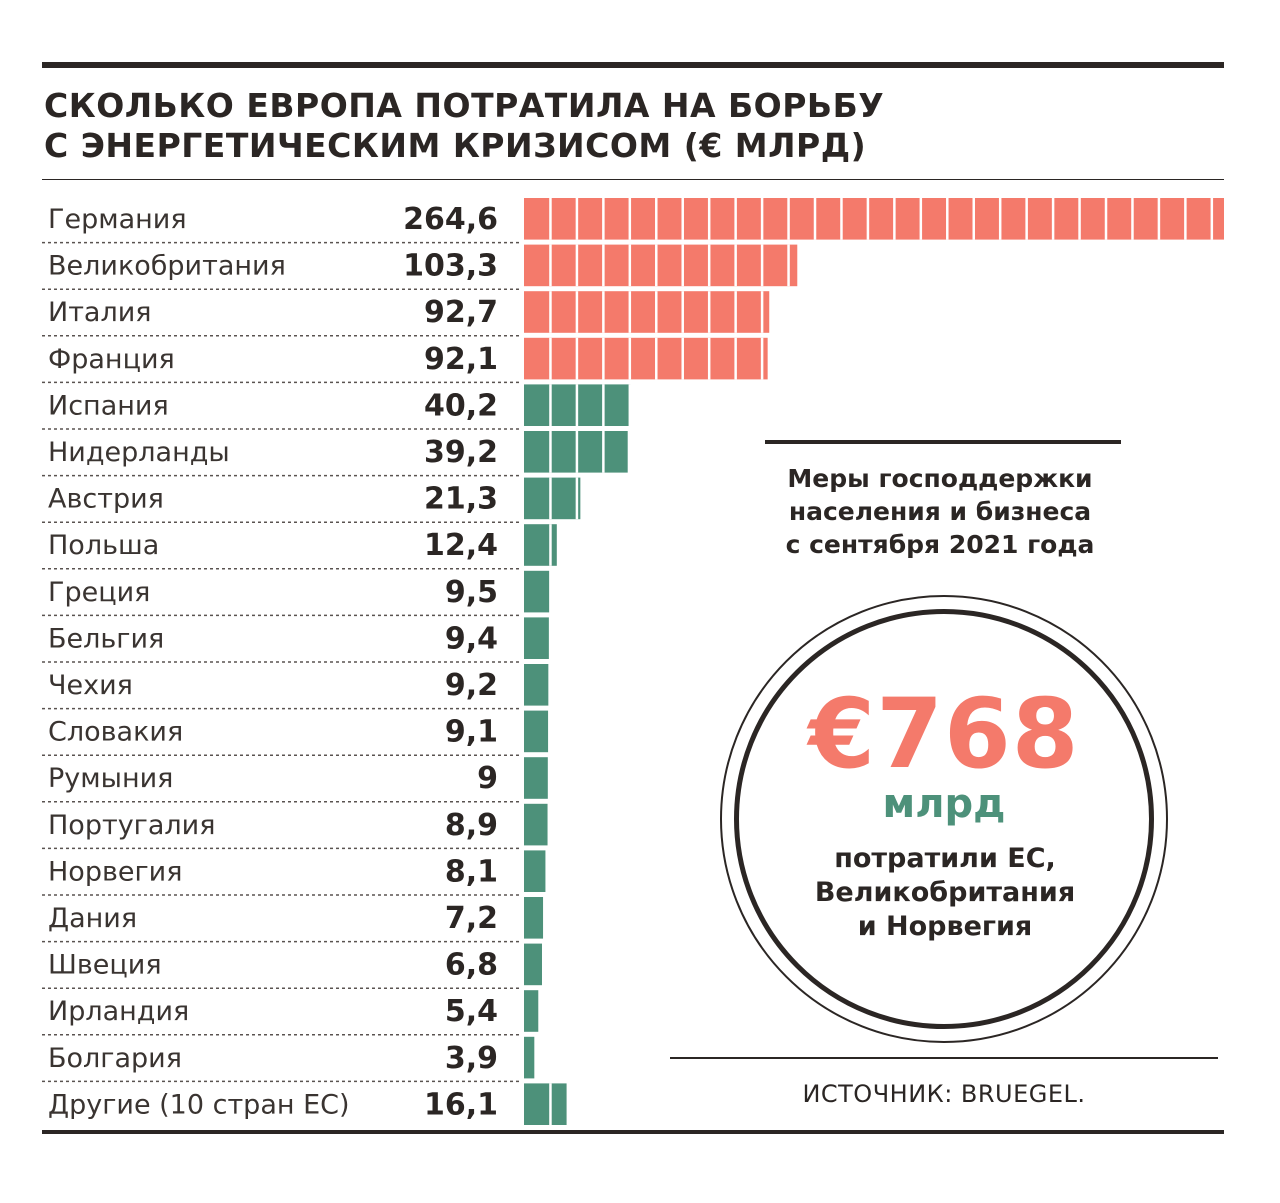  What do you see at coordinates (90, 685) in the screenshot?
I see `country-label: Чехия` at bounding box center [90, 685].